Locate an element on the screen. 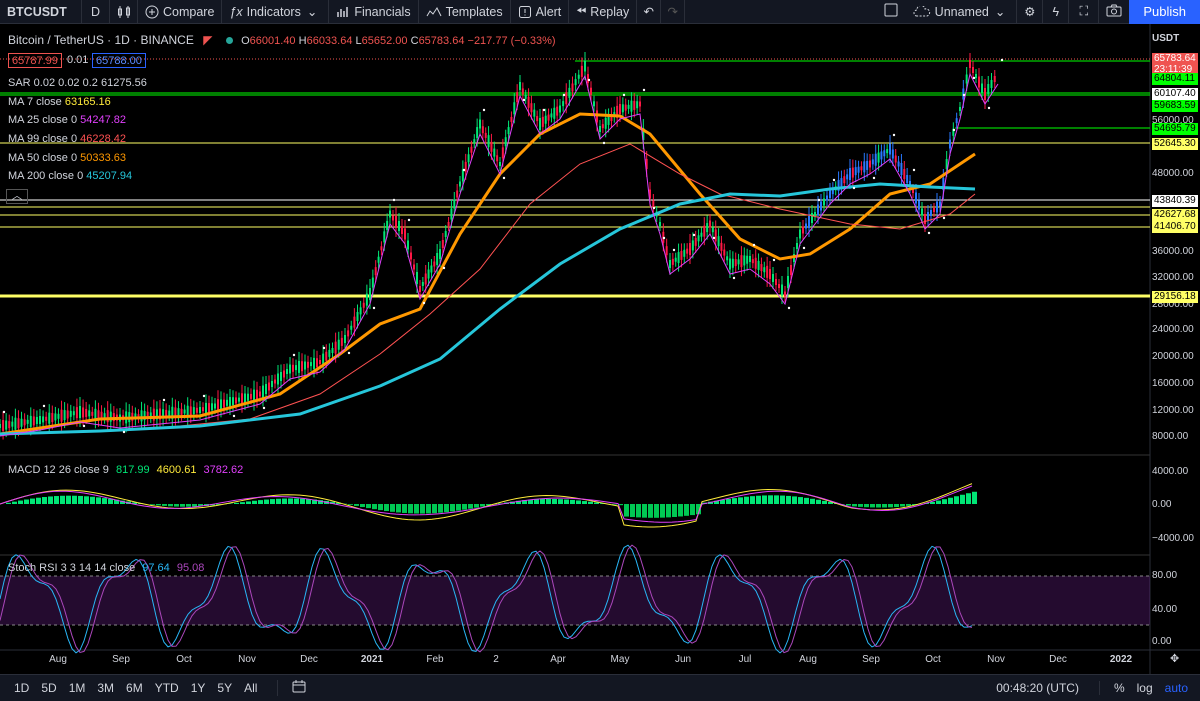 The width and height of the screenshot is (1200, 701). range-3m-button: 3M is located at coordinates (106, 688).